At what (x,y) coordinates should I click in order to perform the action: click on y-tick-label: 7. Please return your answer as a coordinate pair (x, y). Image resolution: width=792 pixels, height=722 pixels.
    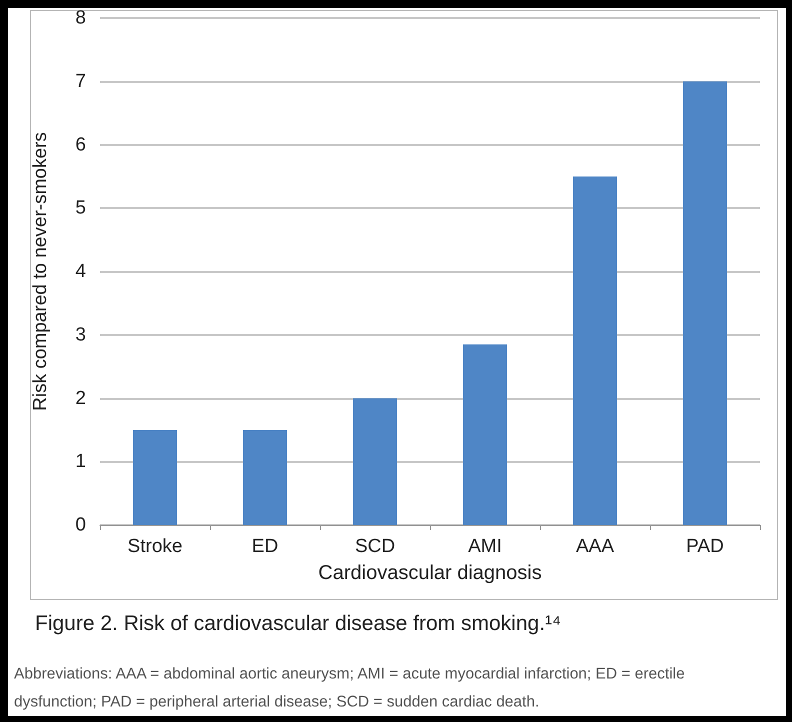
    Looking at the image, I should click on (80, 81).